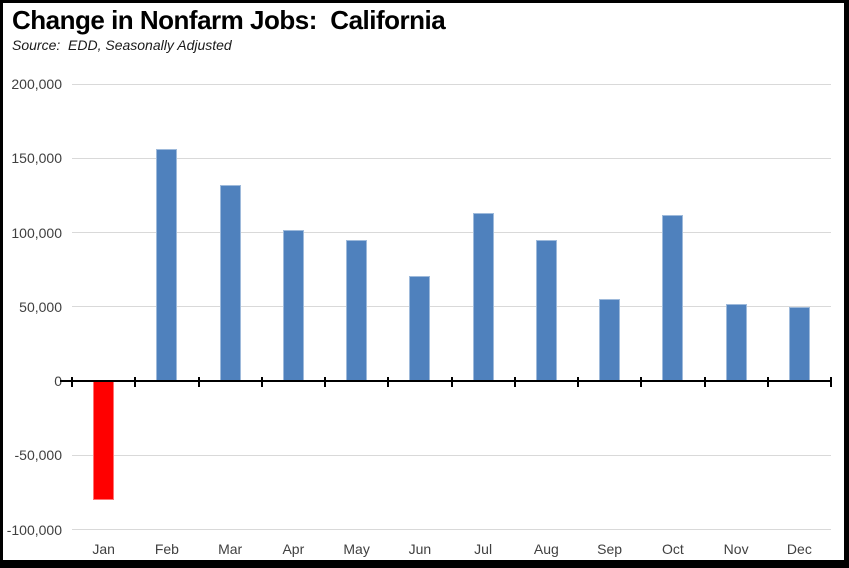  Describe the element at coordinates (38, 455) in the screenshot. I see `y-tick-label: -50,000` at that location.